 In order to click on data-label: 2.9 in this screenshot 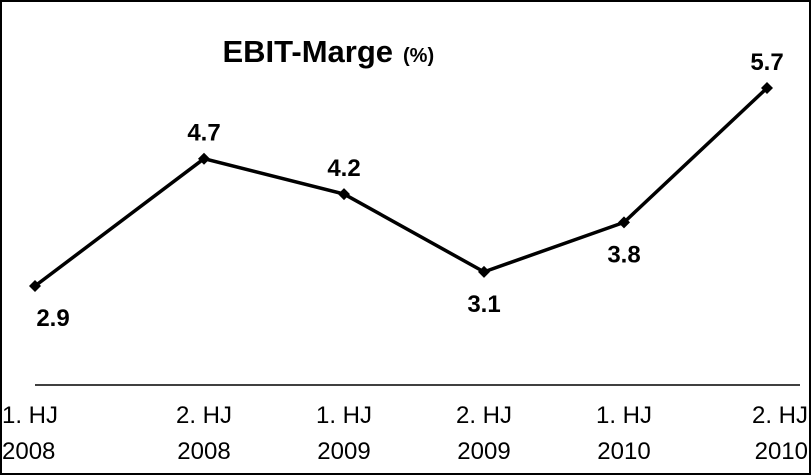, I will do `click(52, 318)`.